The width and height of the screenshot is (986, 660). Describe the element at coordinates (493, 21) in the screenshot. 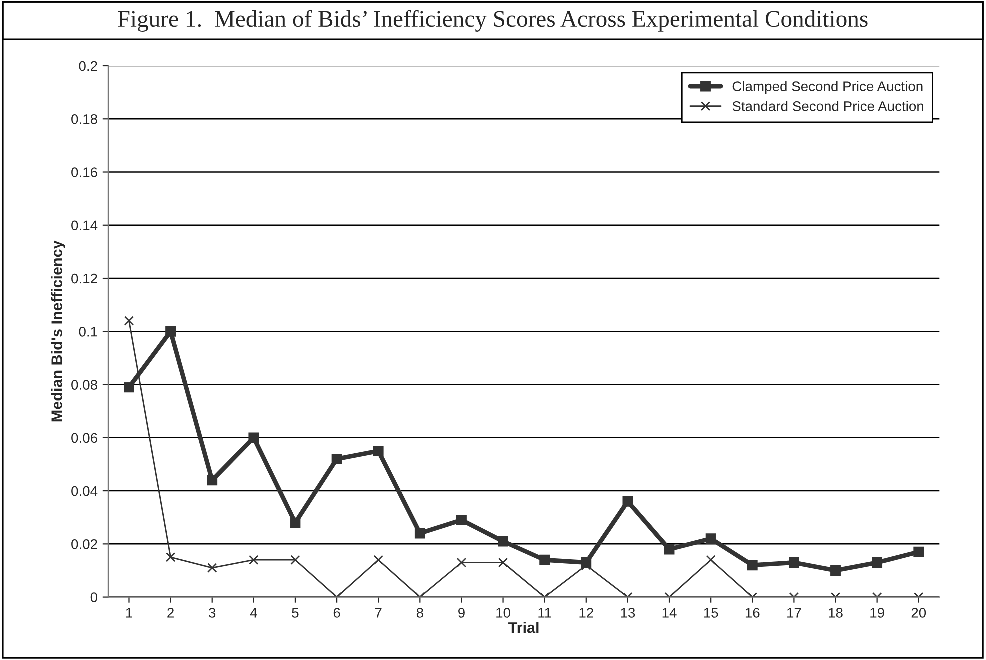

I see `chart-title: Figure 1. Median of Bids’ Inefficiency Scores Across Experimental Conditions` at that location.